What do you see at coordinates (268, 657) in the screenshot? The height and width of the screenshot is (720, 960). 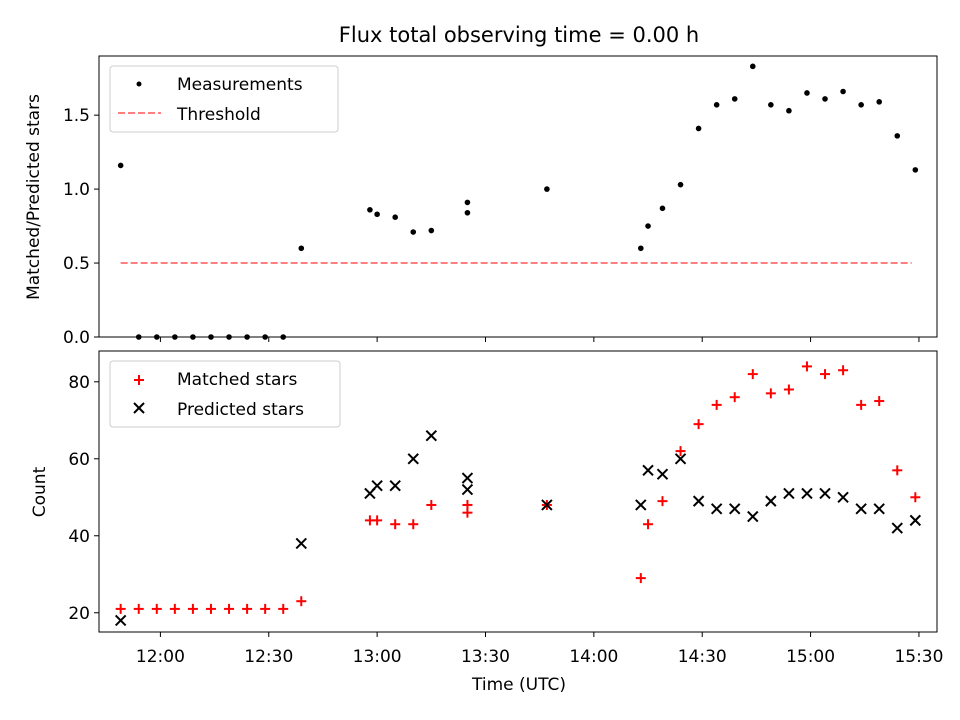 I see `bottom-x-tick-label: 12:30` at bounding box center [268, 657].